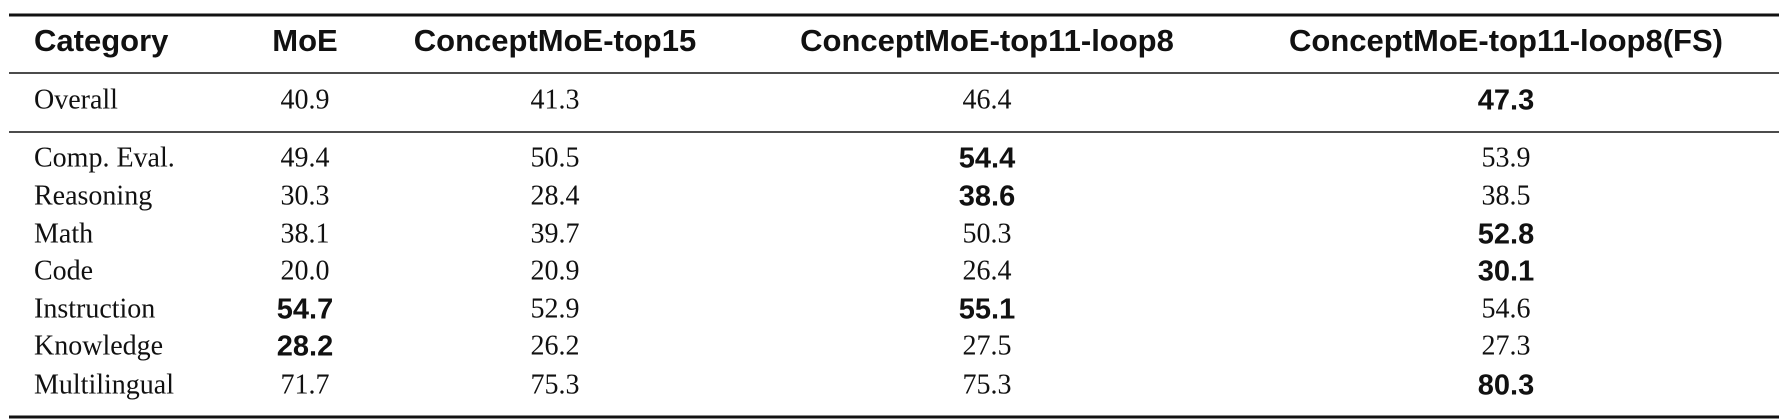 This screenshot has width=1784, height=420. I want to click on value-cell: 54.4, so click(987, 159).